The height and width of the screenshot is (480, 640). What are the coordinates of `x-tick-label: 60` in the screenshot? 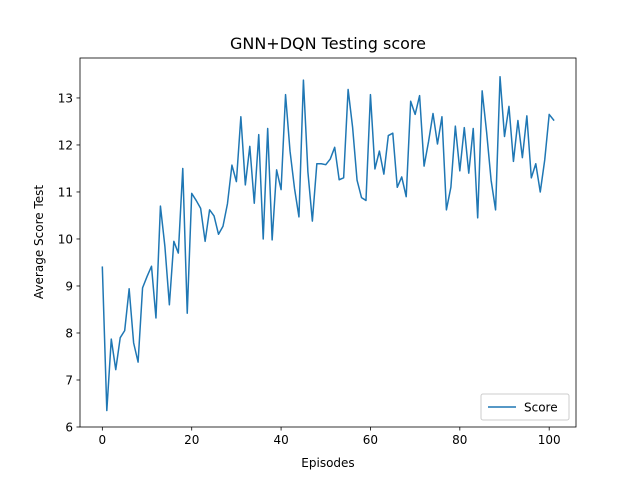 It's located at (370, 440).